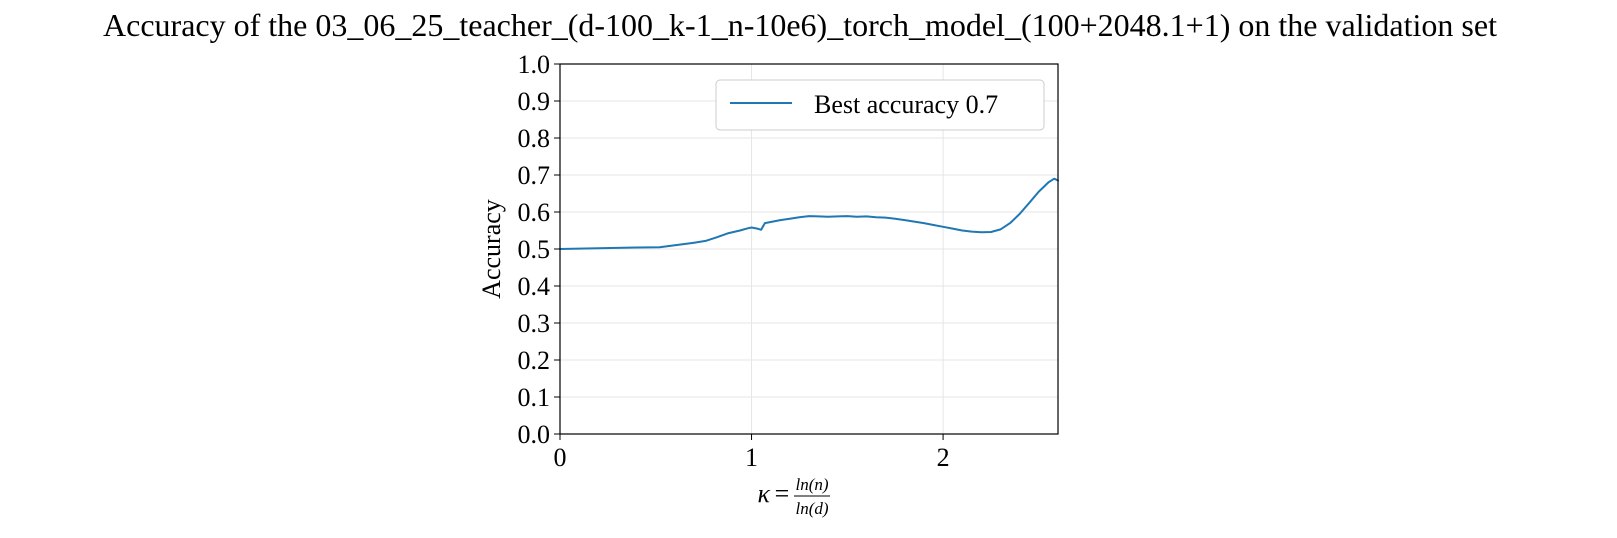 Image resolution: width=1617 pixels, height=538 pixels. Describe the element at coordinates (906, 104) in the screenshot. I see `legend-label: Best accuracy 0.7` at that location.